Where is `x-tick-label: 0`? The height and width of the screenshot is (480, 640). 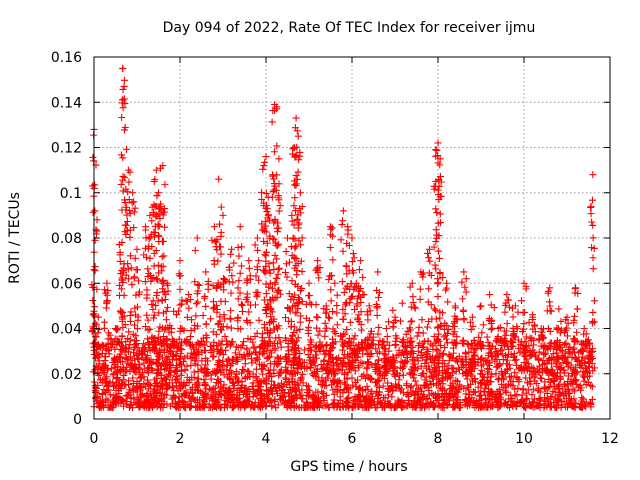 x-tick-label: 0 is located at coordinates (94, 439).